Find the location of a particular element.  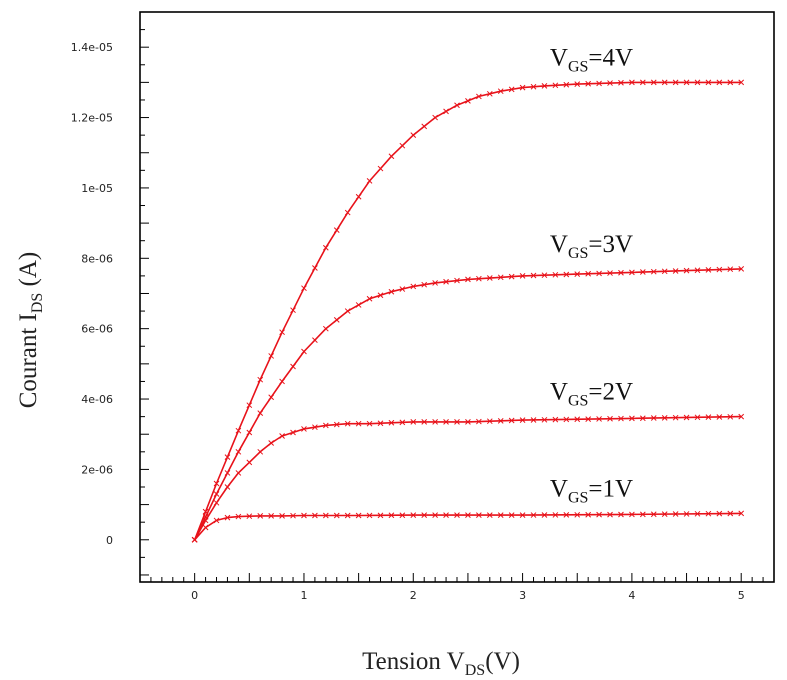

y-tick-label: 1.2e-05 is located at coordinates (92, 118).